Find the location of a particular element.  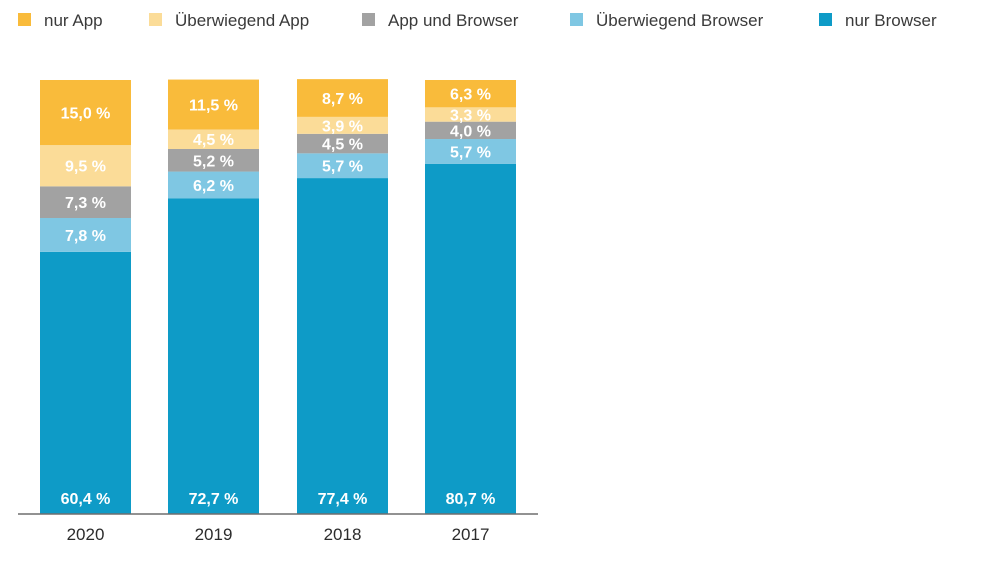

data-label-nur-app-2019: 11,5 % is located at coordinates (213, 106).